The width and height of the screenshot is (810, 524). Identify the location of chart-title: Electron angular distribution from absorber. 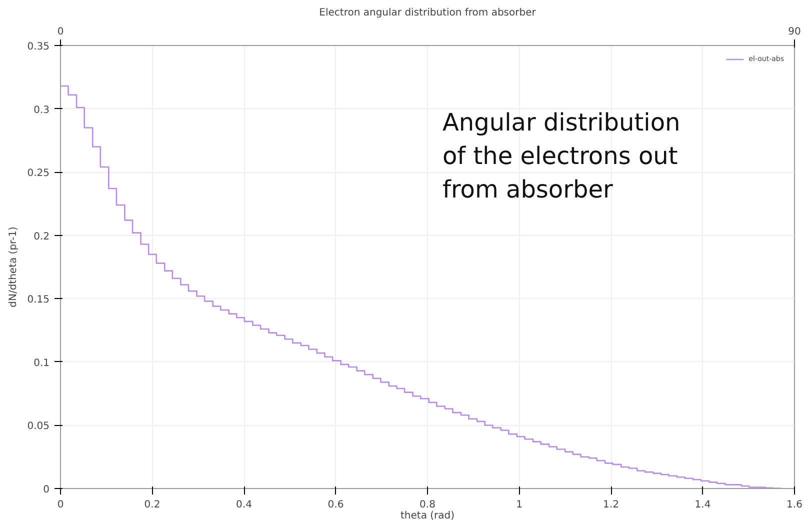
(428, 13).